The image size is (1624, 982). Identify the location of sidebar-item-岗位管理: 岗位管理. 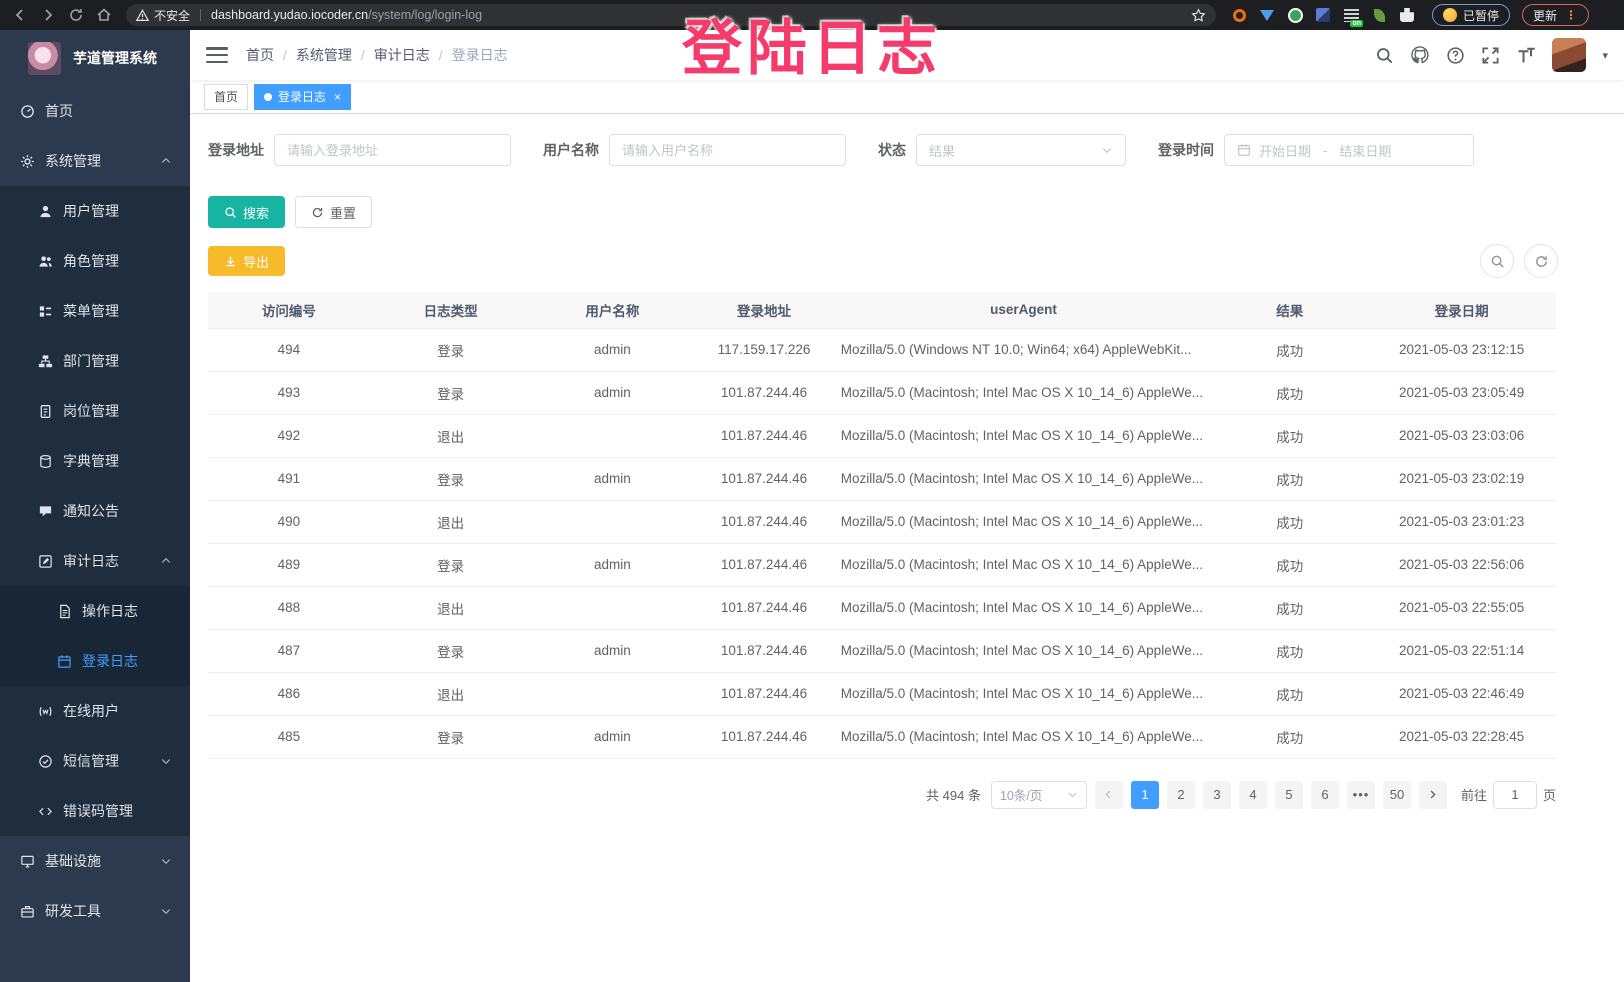
(95, 411).